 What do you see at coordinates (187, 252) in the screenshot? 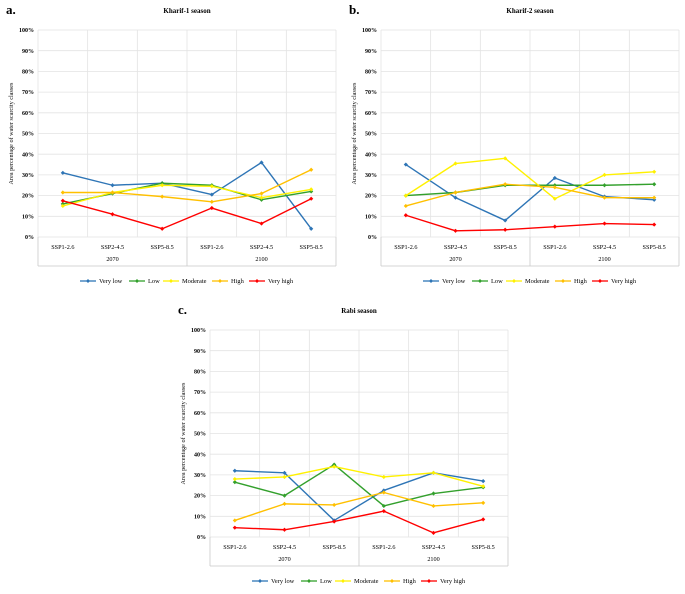
I see `axis-separators` at bounding box center [187, 252].